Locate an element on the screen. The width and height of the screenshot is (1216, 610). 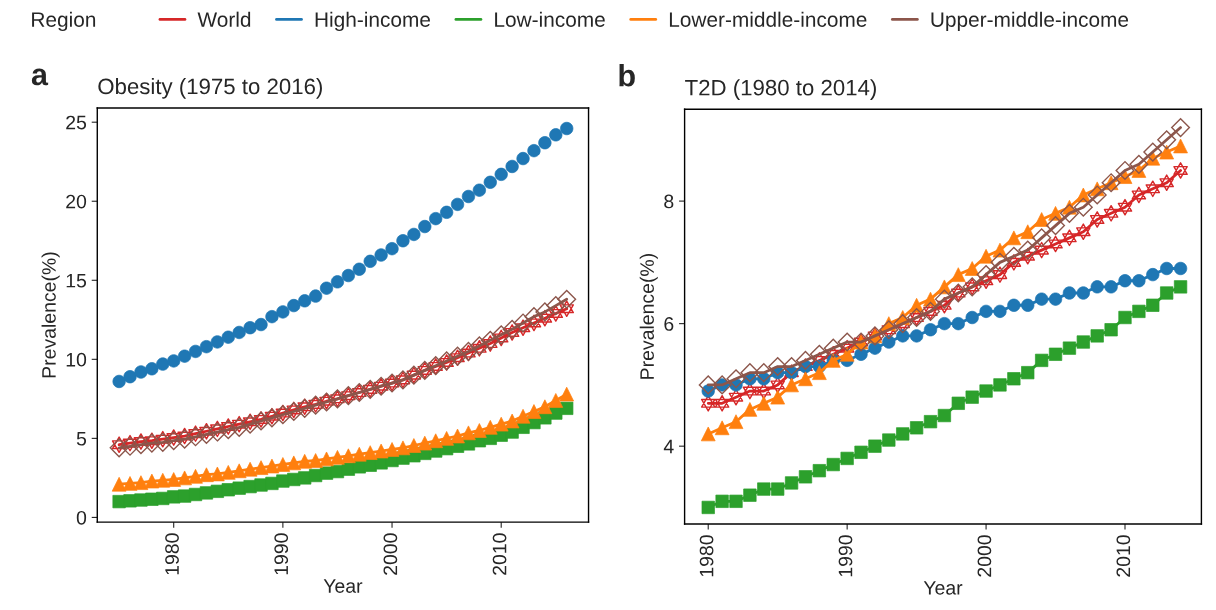
legend-label: Upper-middle-income is located at coordinates (1030, 21).